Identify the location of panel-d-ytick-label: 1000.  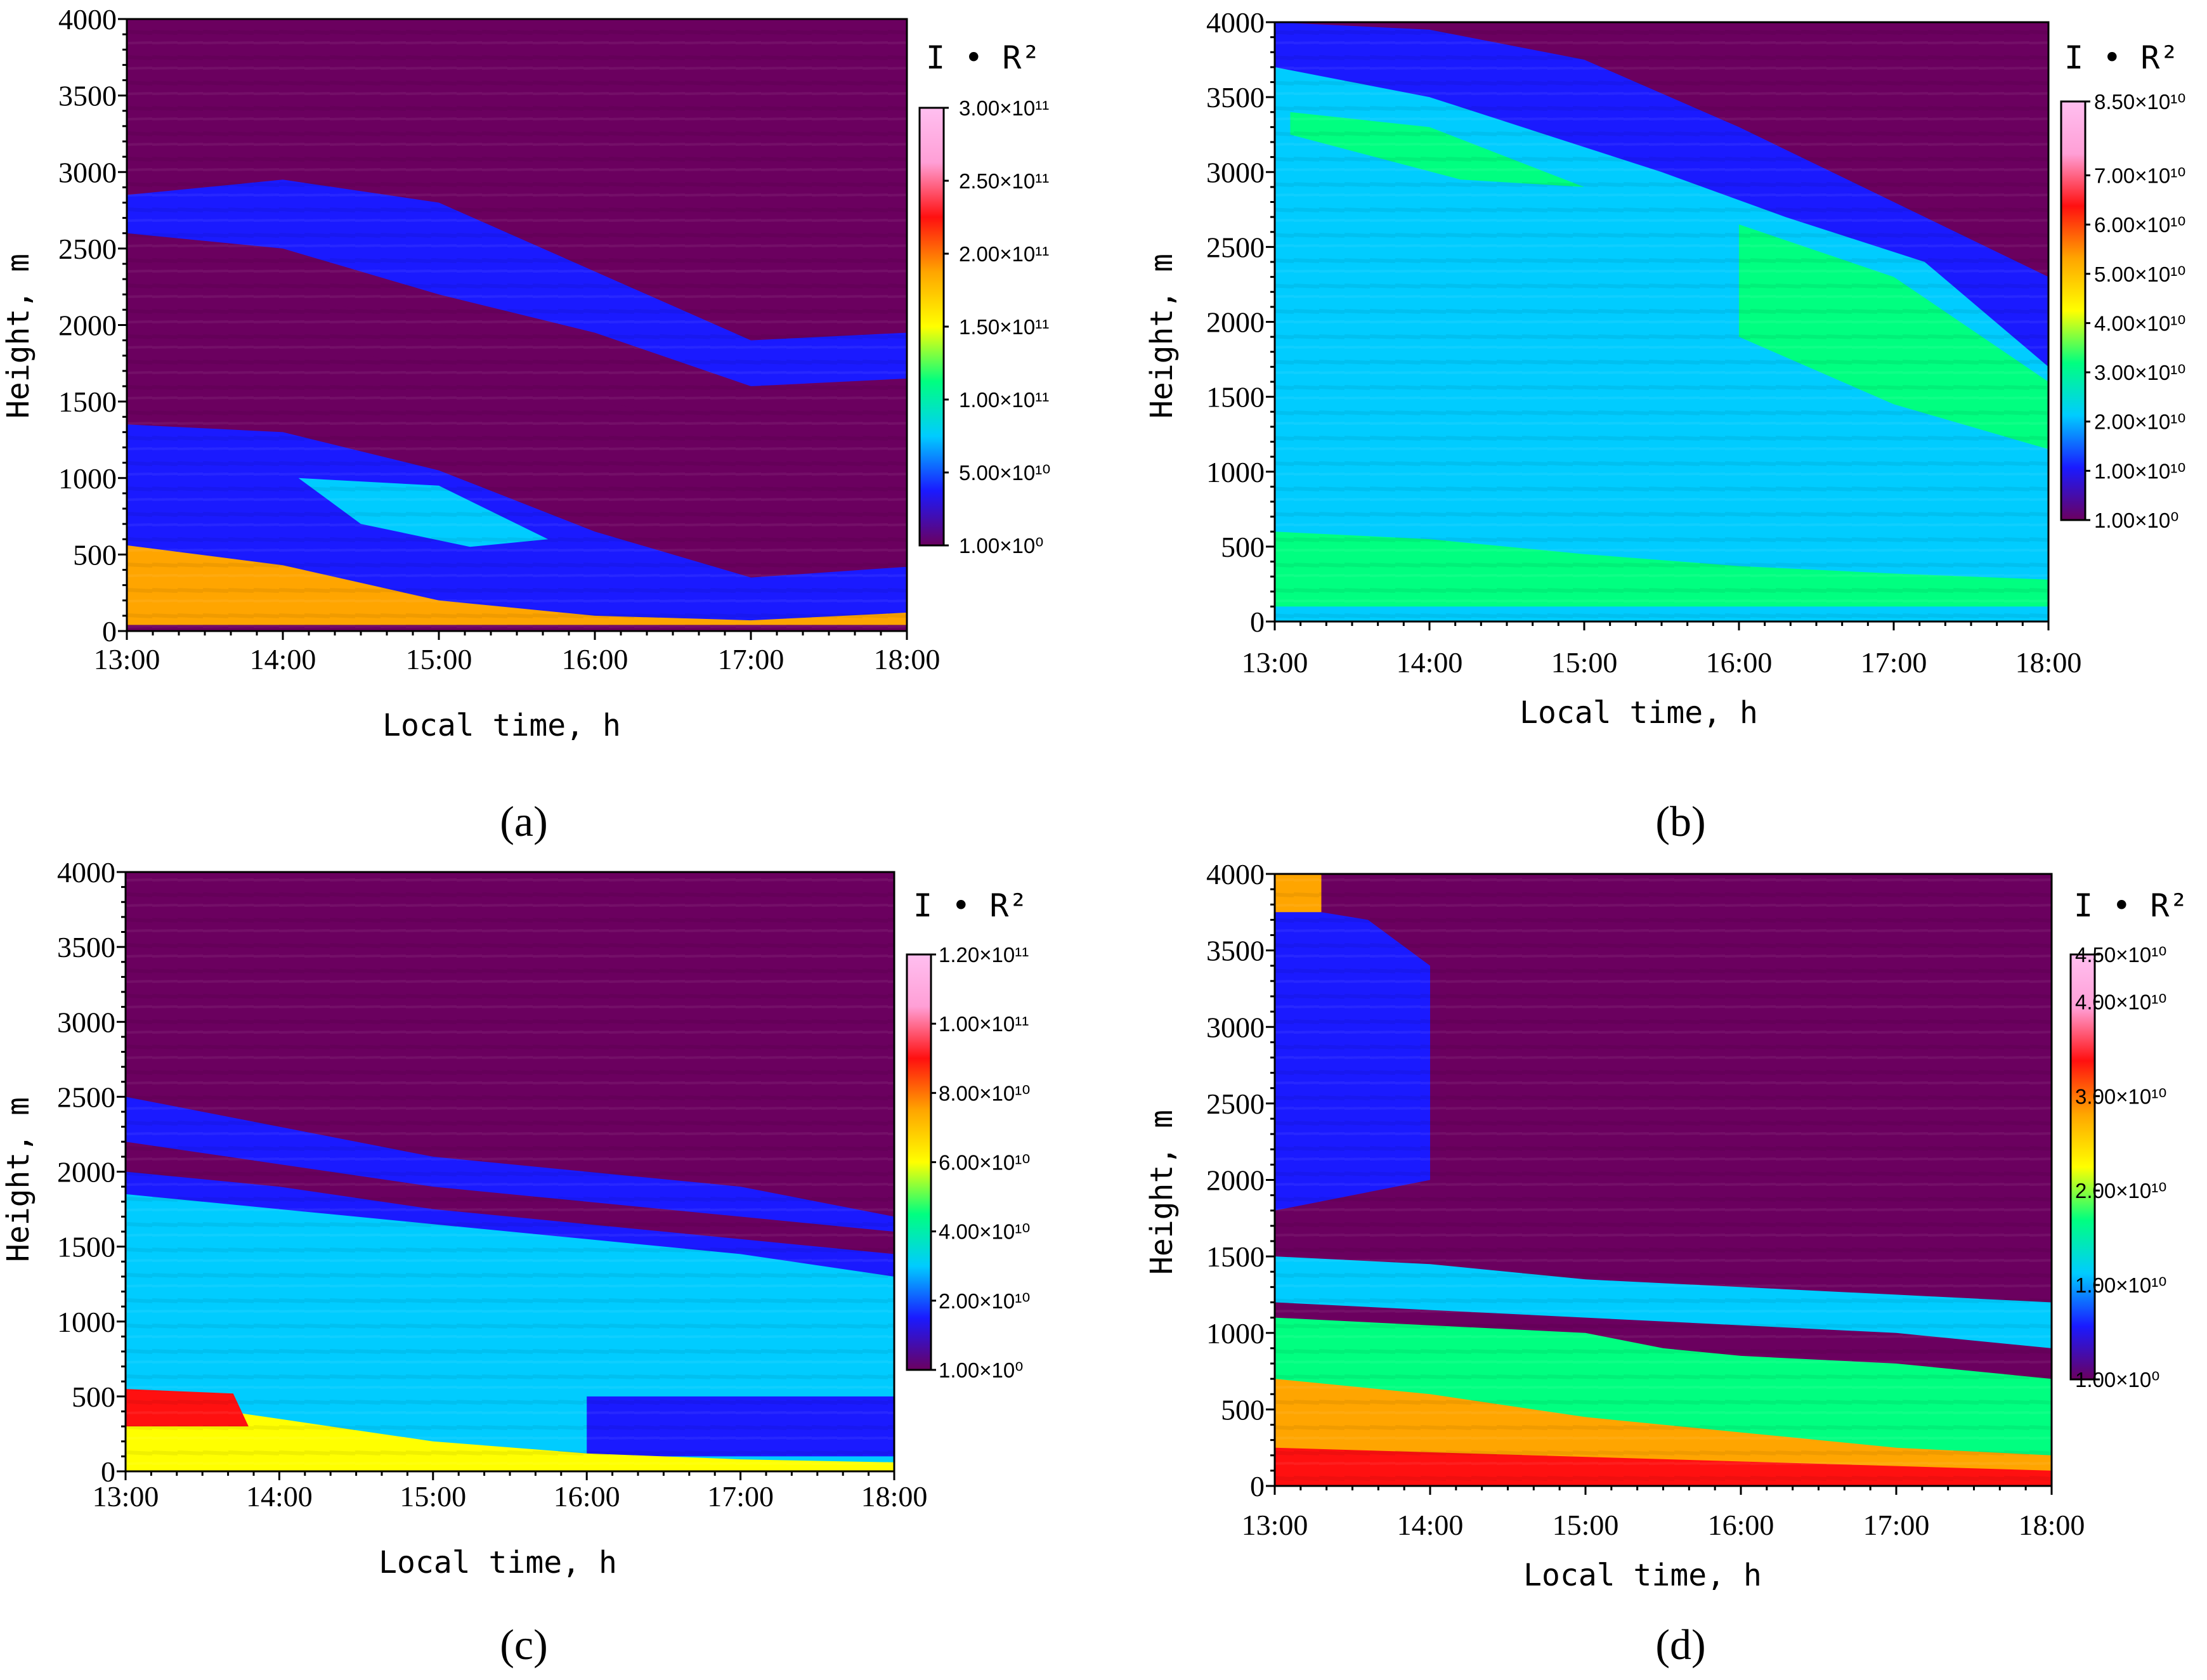
(1236, 1333).